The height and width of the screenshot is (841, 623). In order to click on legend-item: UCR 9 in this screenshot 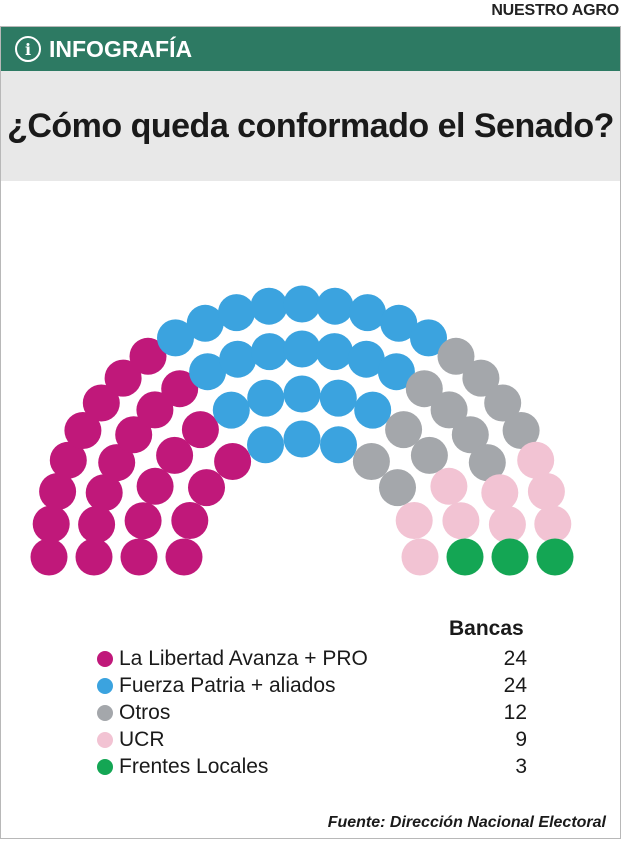, I will do `click(312, 739)`.